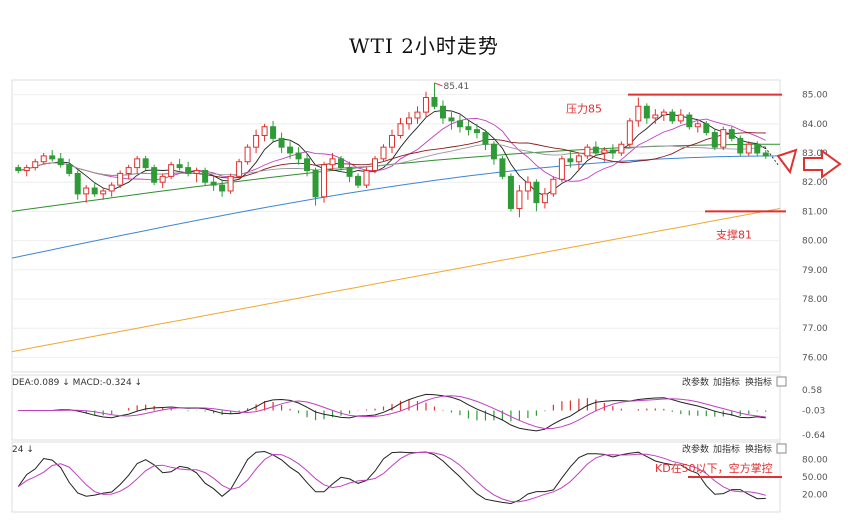  I want to click on kd-label: 24 ↓, so click(23, 450).